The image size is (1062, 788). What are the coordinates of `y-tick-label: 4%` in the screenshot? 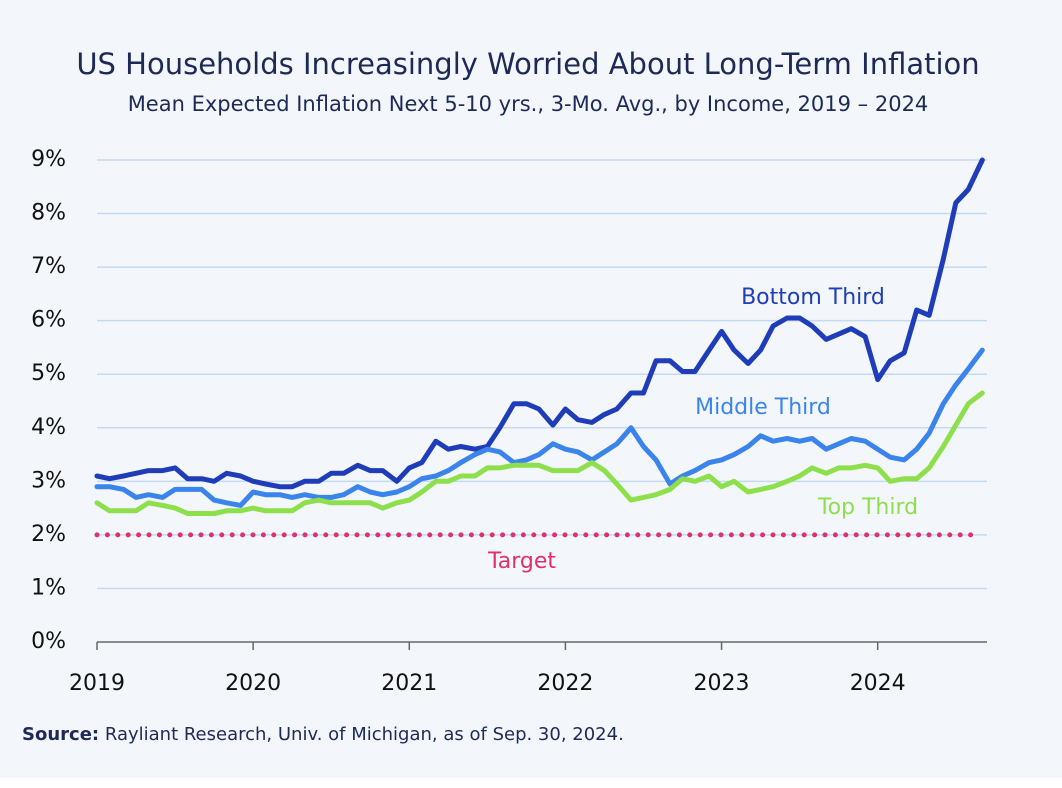 It's located at (48, 427).